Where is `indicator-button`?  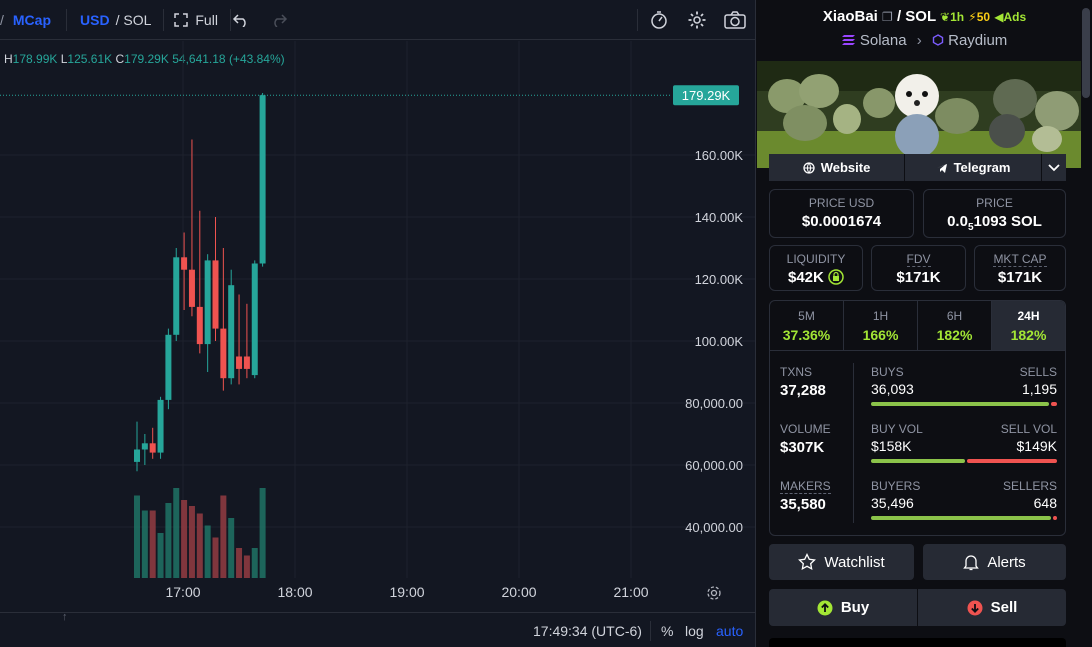
indicator-button is located at coordinates (659, 20).